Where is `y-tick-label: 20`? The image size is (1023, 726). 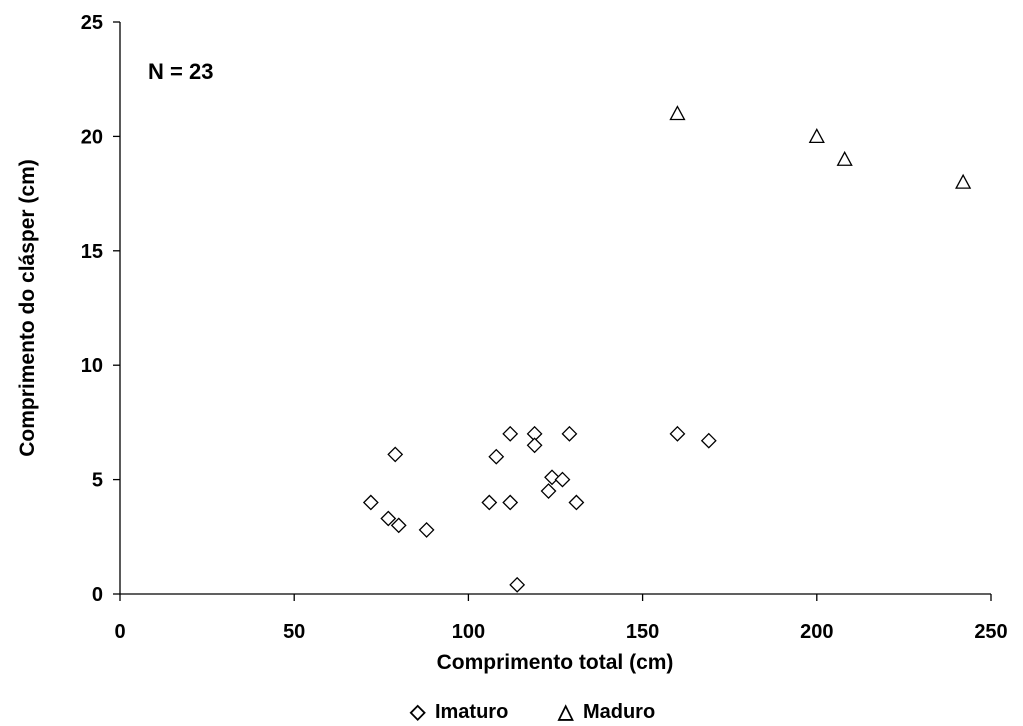 y-tick-label: 20 is located at coordinates (92, 137).